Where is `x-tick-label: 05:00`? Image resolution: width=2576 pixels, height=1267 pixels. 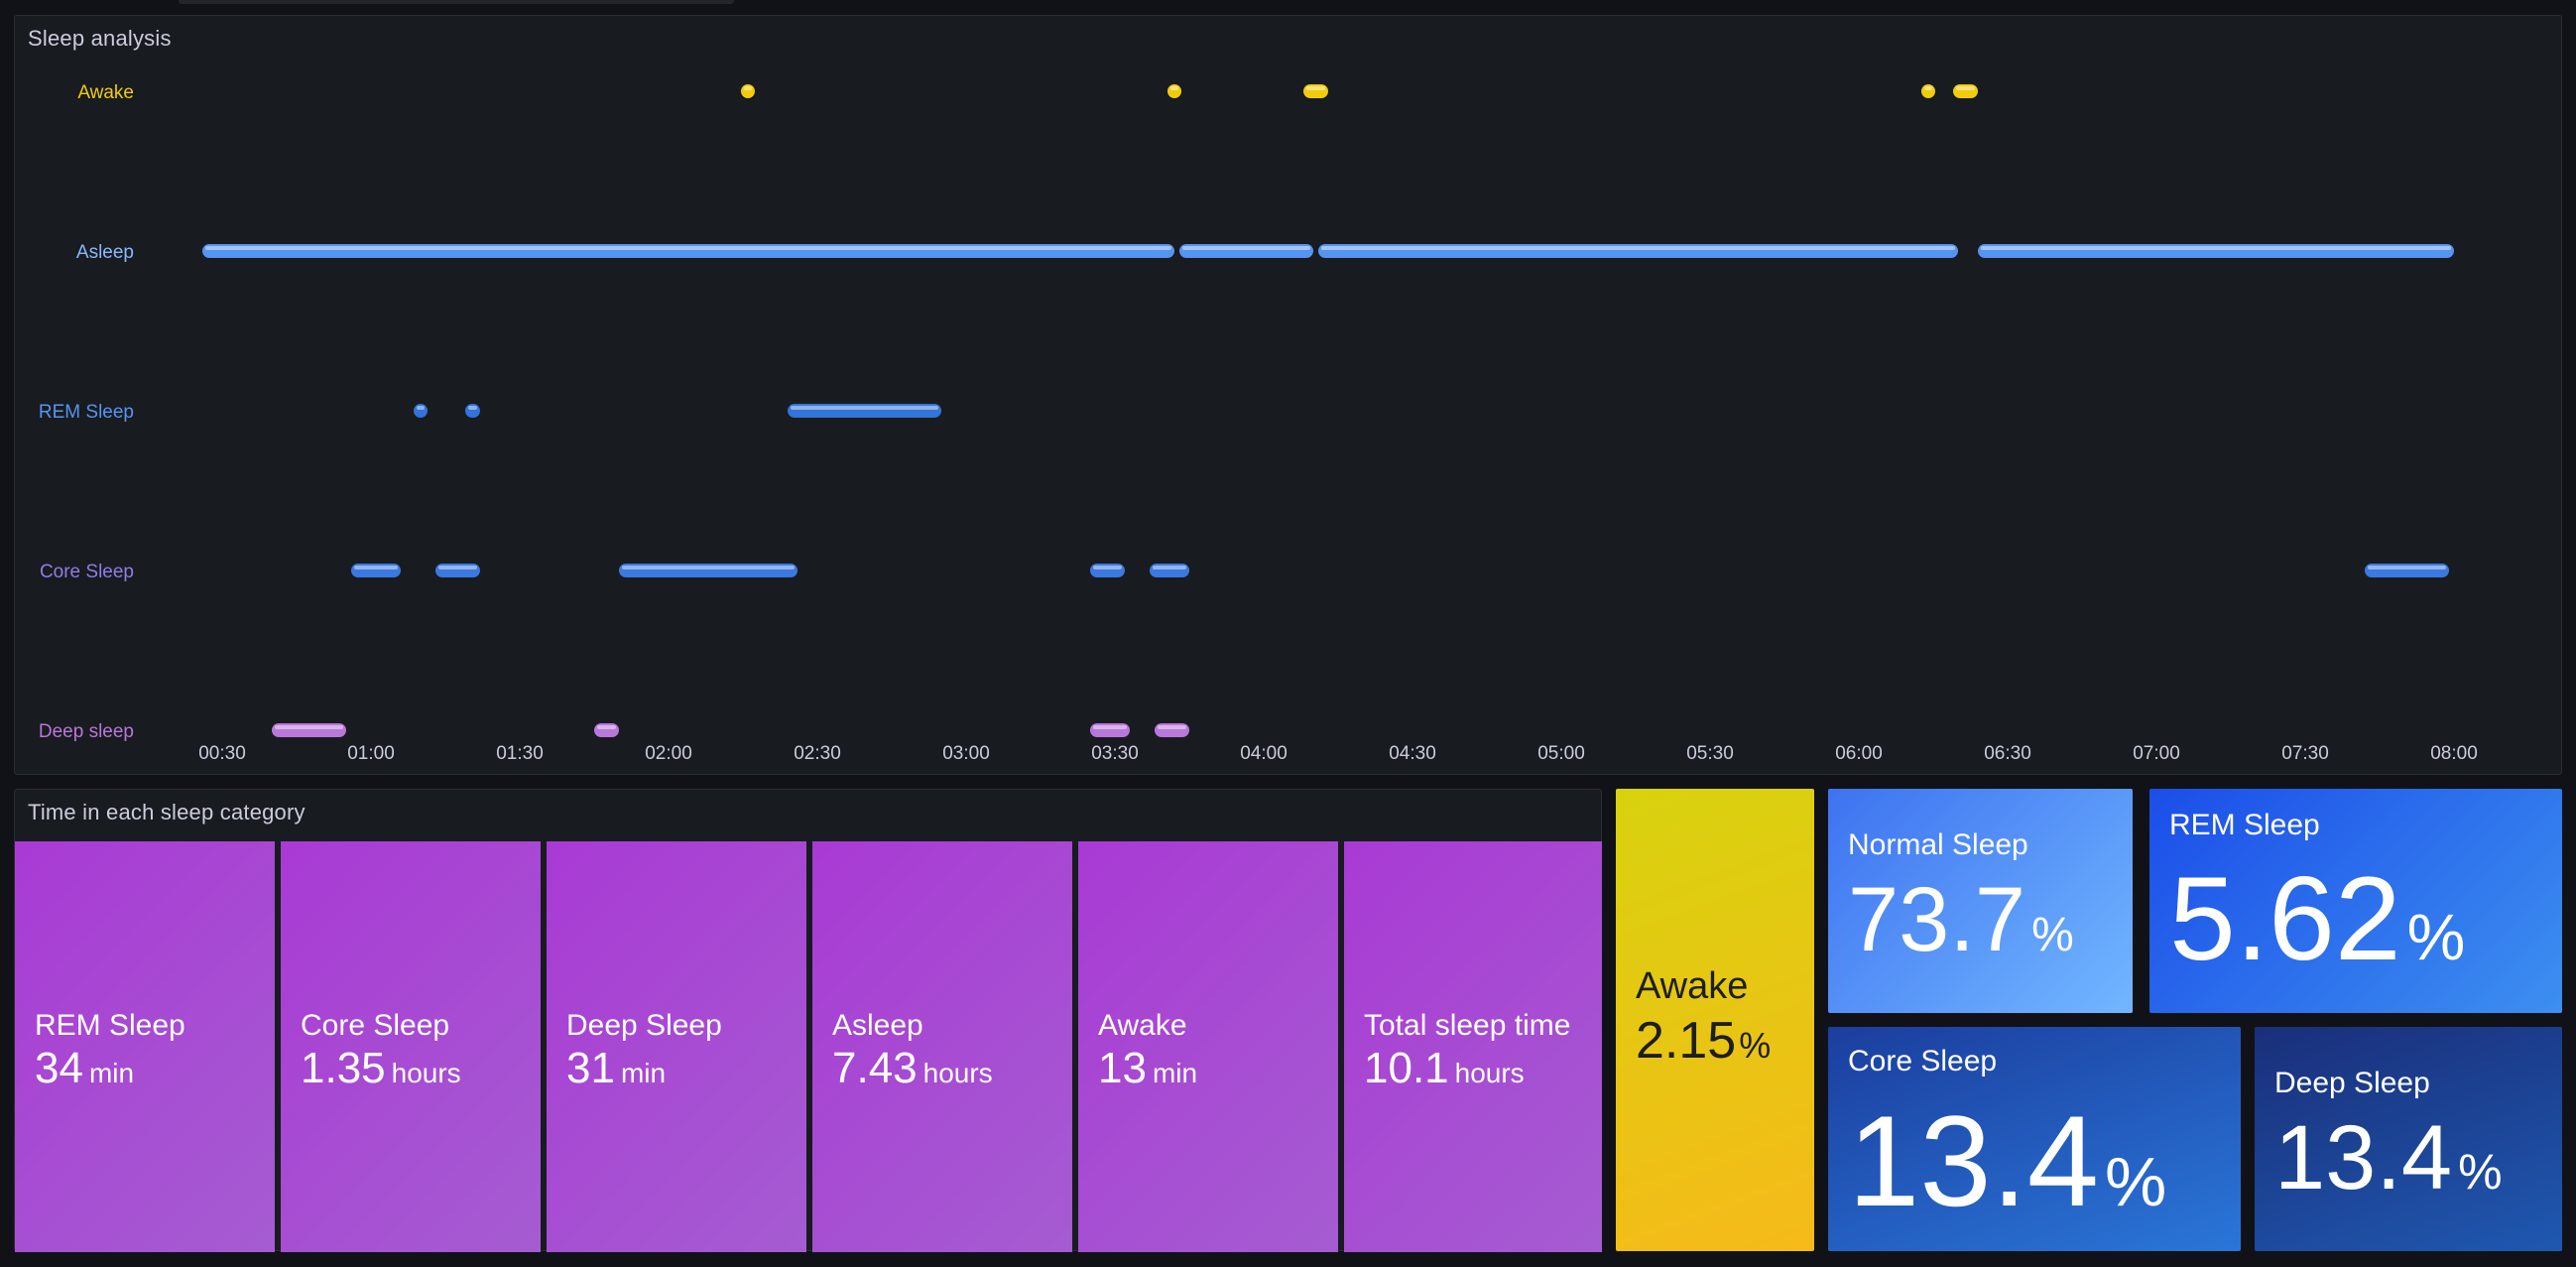 x-tick-label: 05:00 is located at coordinates (1561, 754).